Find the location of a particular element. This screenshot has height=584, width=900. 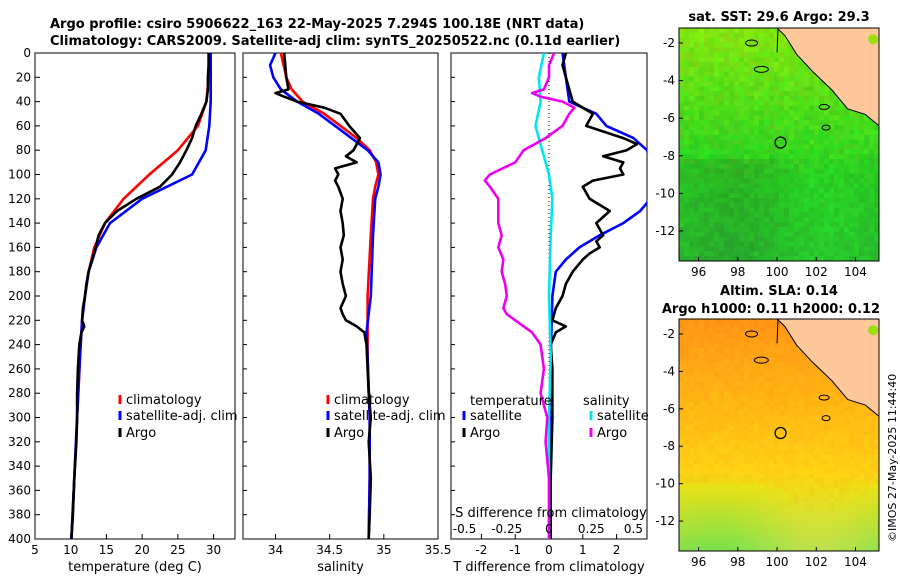

y-tick-label: -6 is located at coordinates (669, 118).